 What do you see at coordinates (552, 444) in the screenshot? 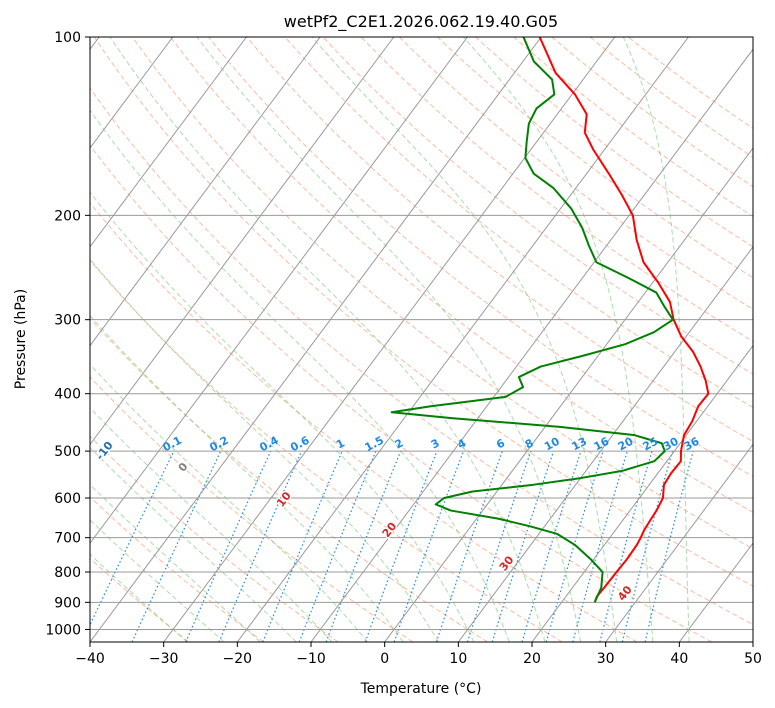
I see `mixing-ratio-label: 10` at bounding box center [552, 444].